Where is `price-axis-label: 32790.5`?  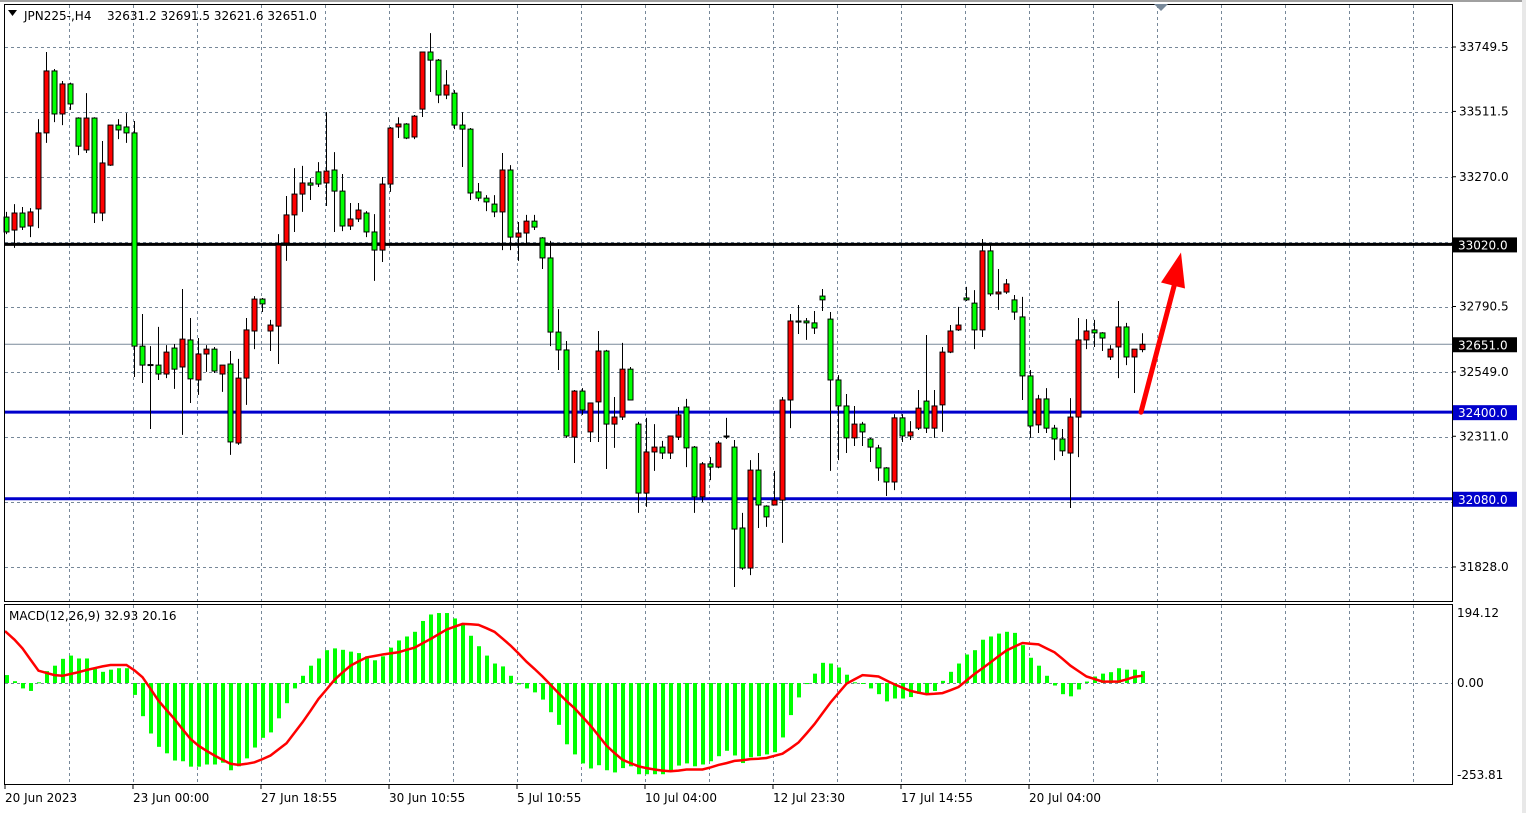
price-axis-label: 32790.5 is located at coordinates (1484, 307).